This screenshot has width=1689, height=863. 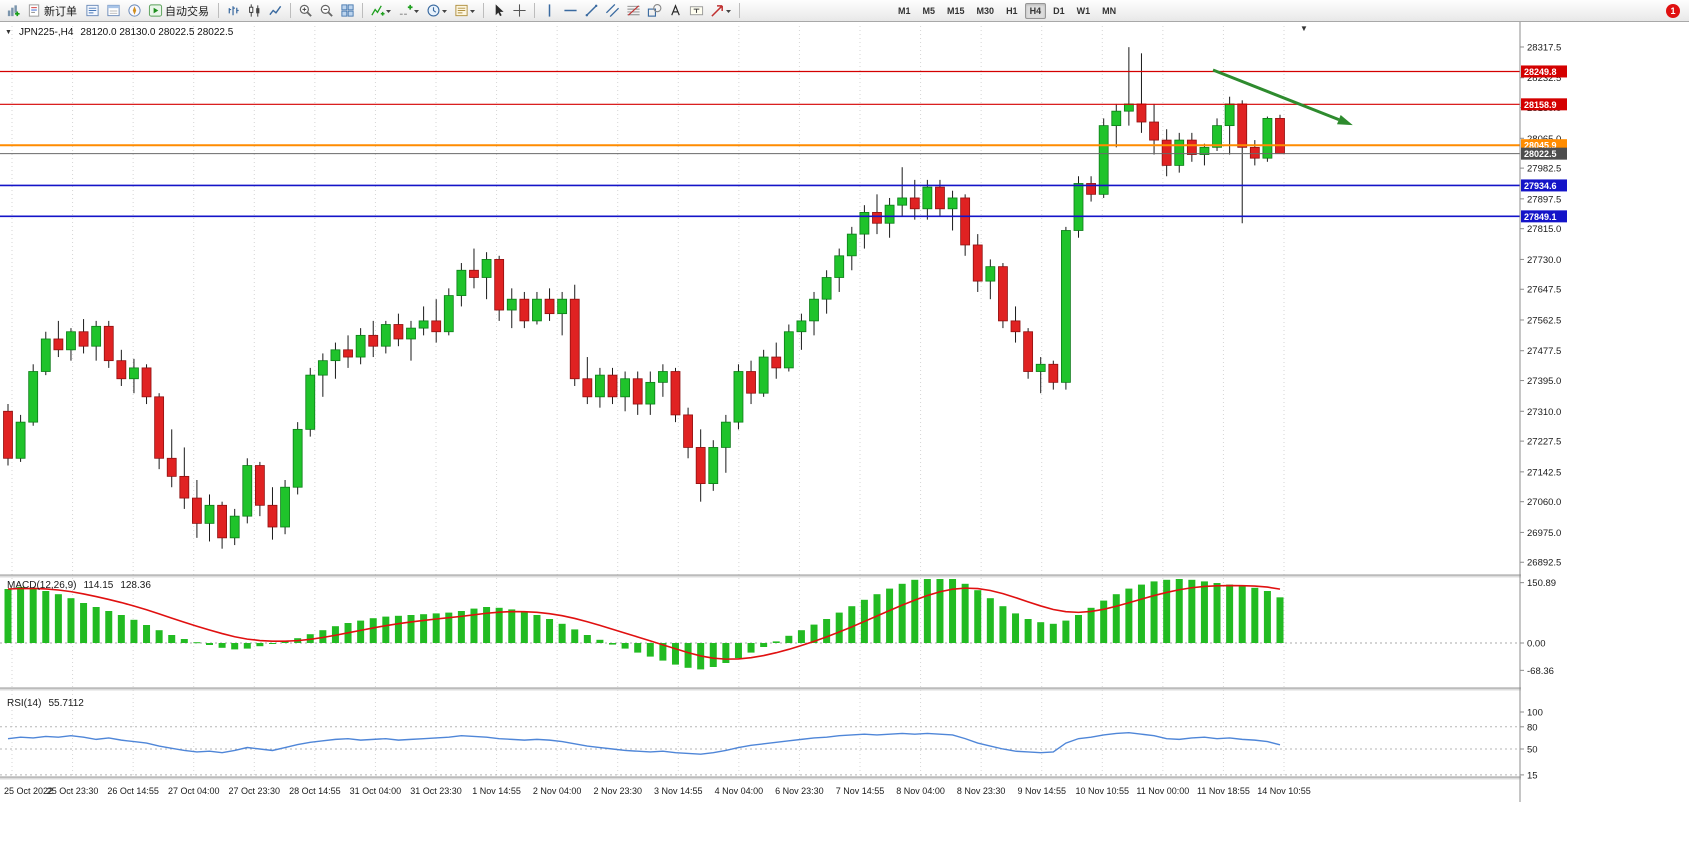 What do you see at coordinates (1535, 713) in the screenshot?
I see `svg-text: 100` at bounding box center [1535, 713].